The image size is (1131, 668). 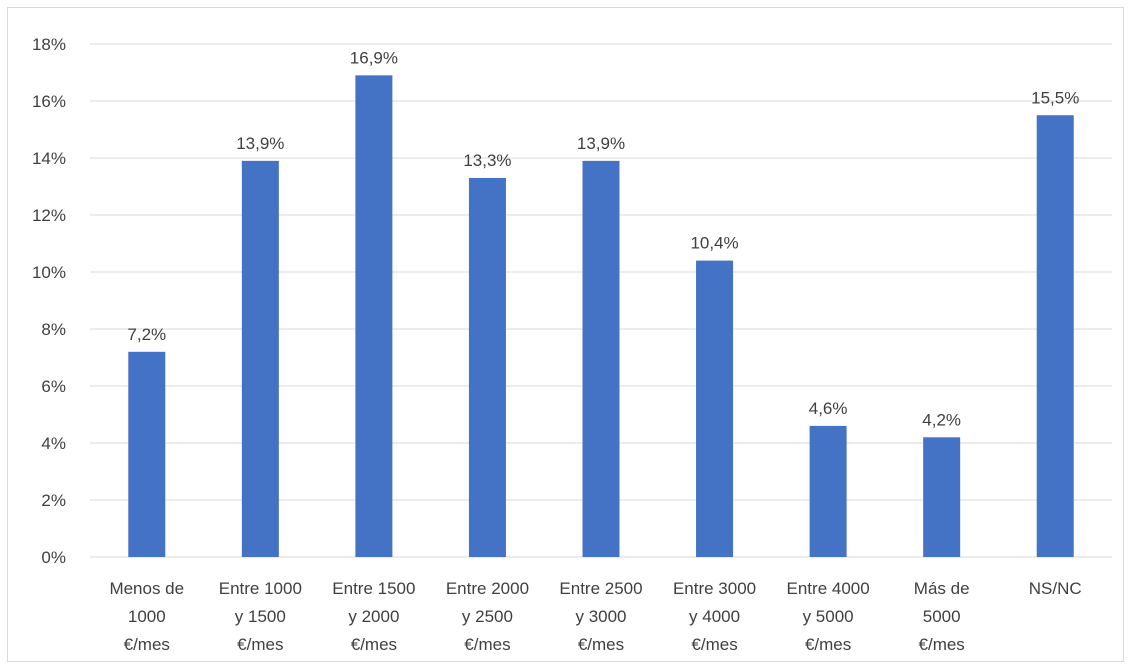 What do you see at coordinates (600, 616) in the screenshot?
I see `category-label: y 3000` at bounding box center [600, 616].